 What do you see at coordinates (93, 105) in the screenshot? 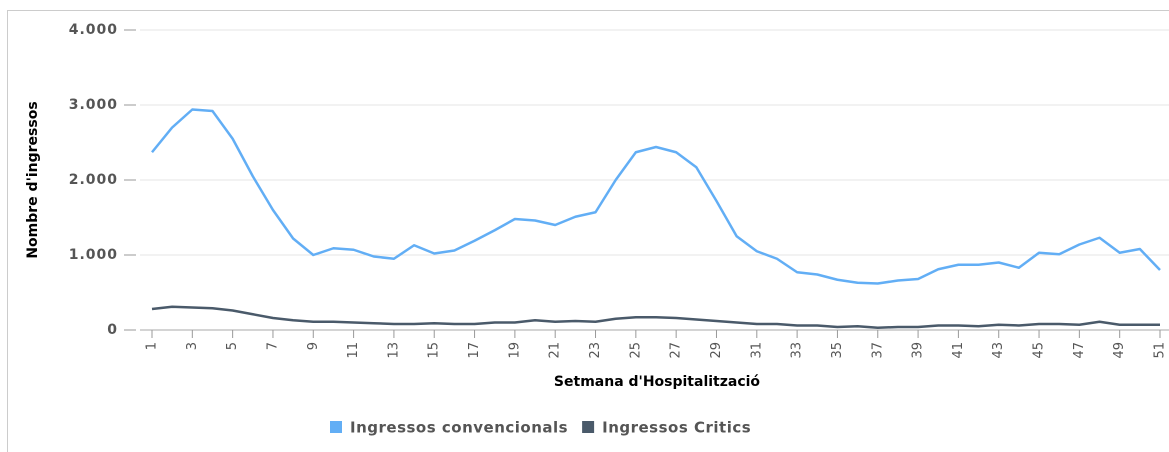
I see `y-tick-label: 3.000` at bounding box center [93, 105].